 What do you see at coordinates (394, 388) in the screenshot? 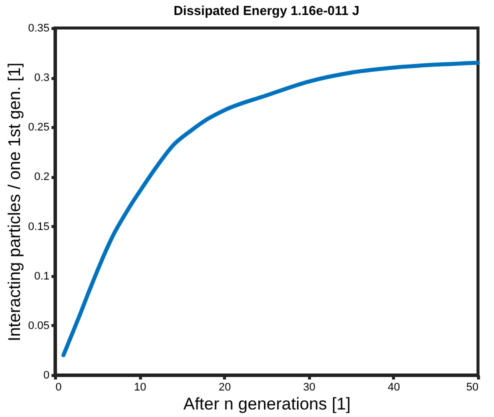
I see `x-tick-label: 40` at bounding box center [394, 388].